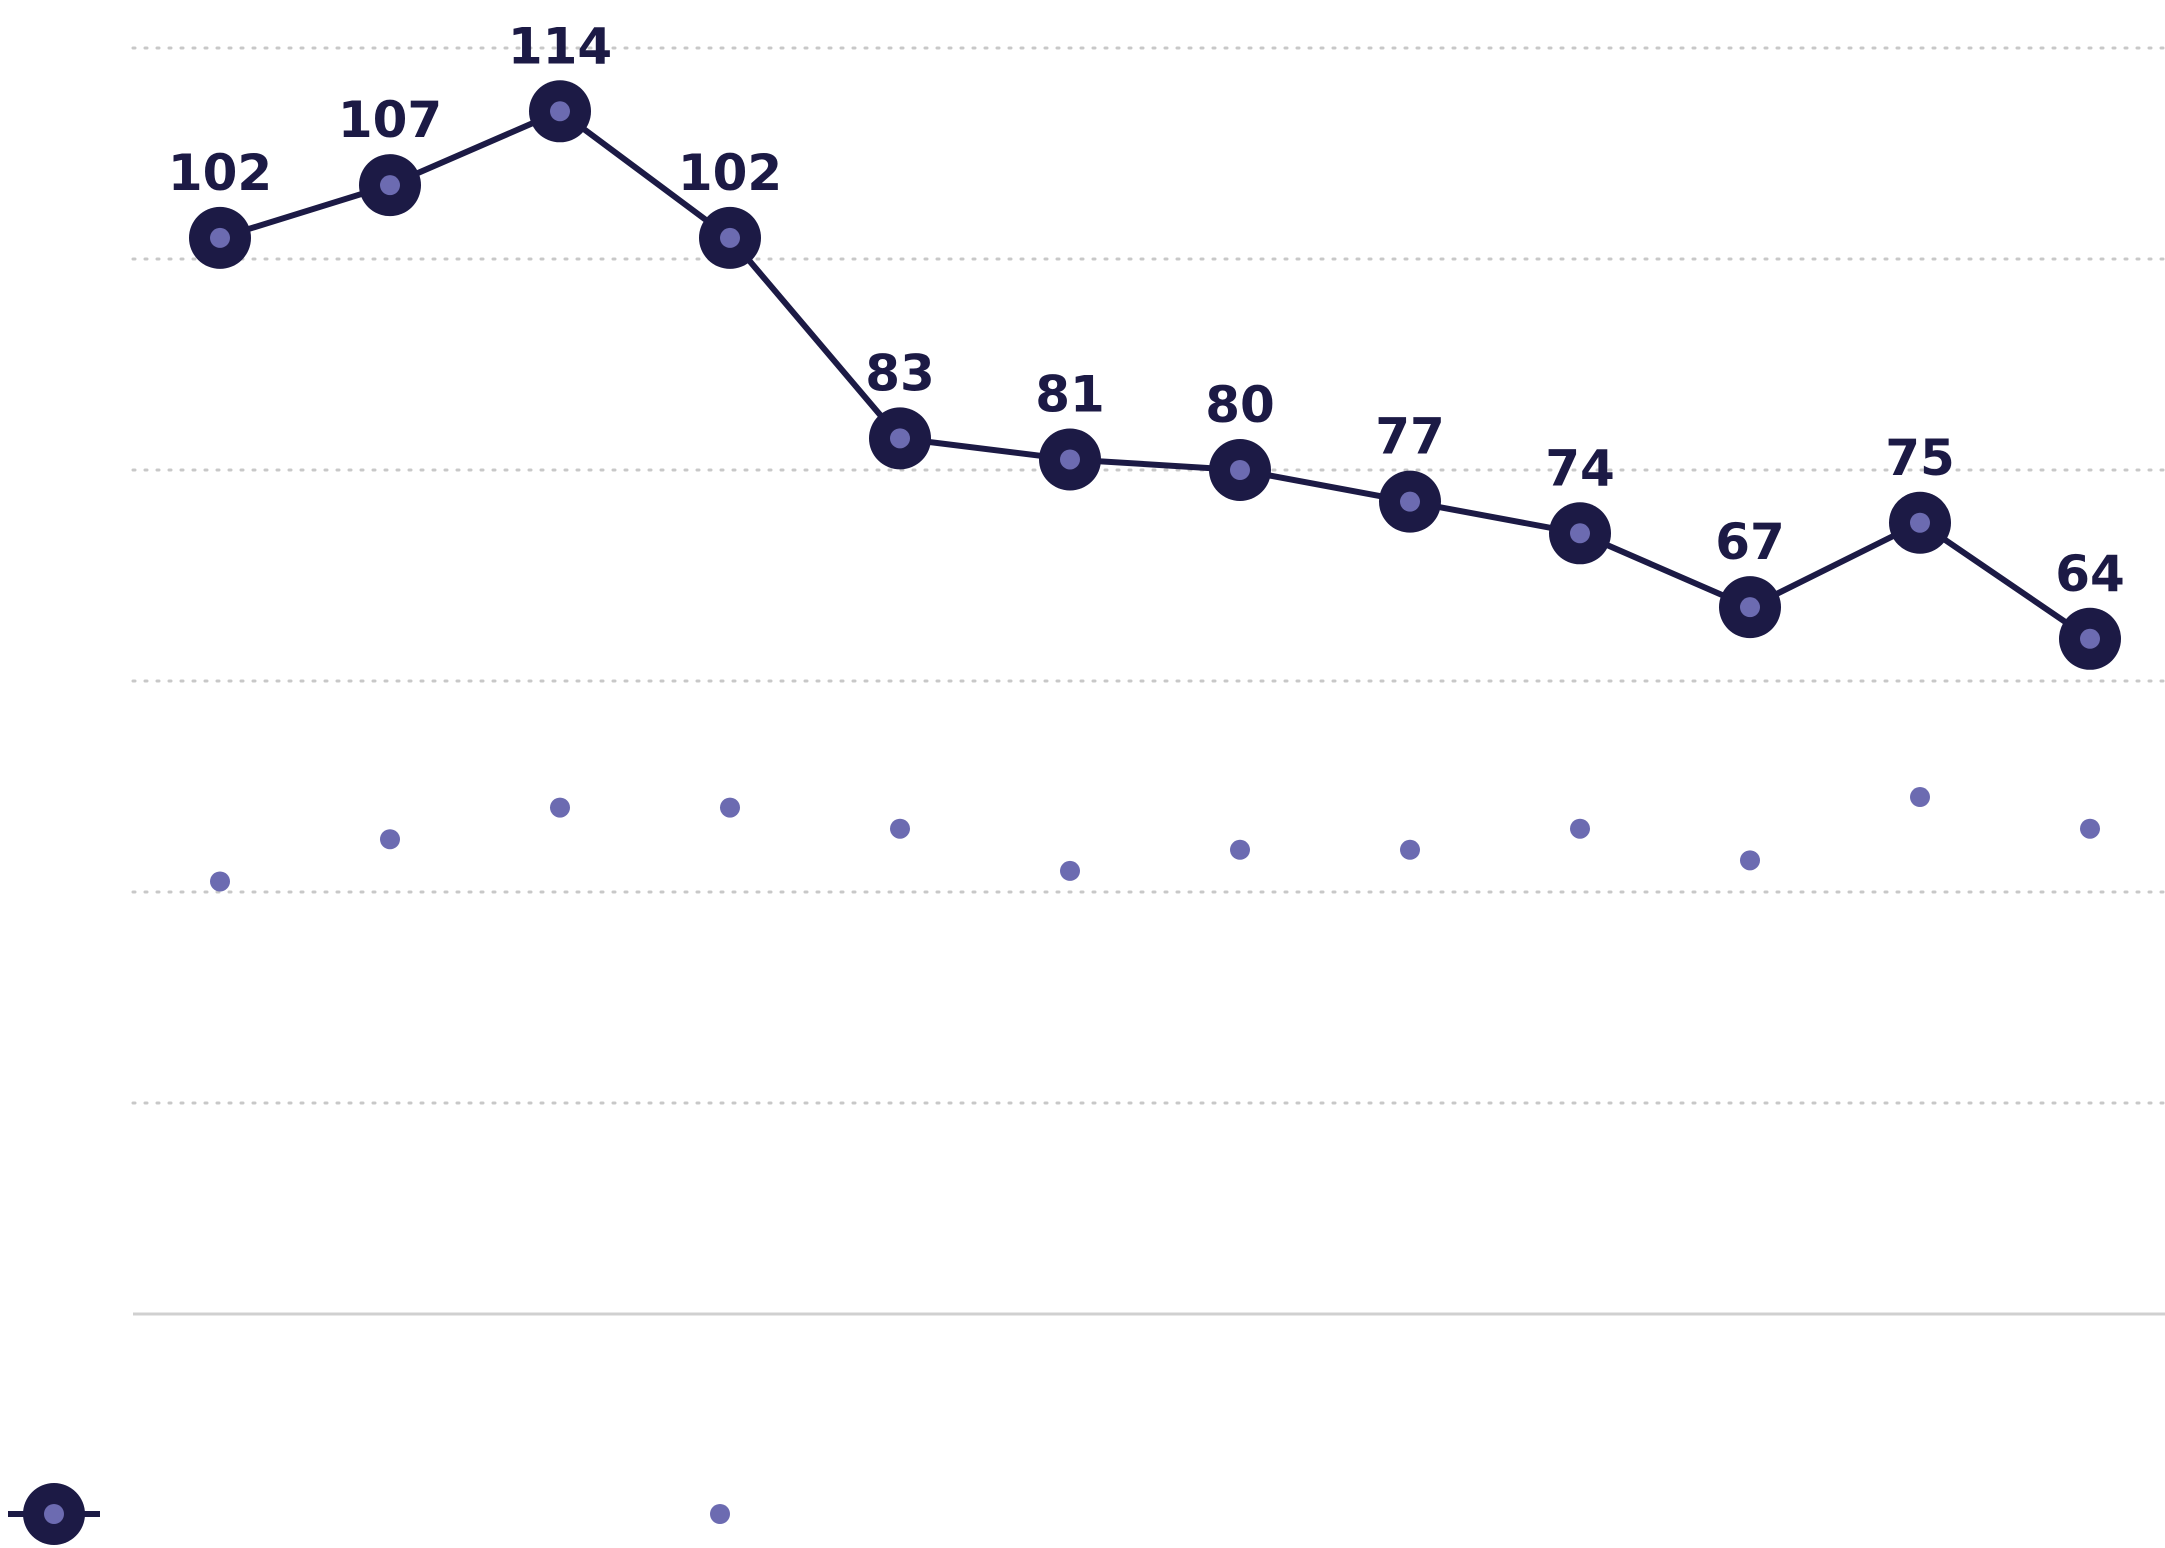 Image resolution: width=2165 pixels, height=1548 pixels. I want to click on legend-swatch-center, so click(54, 1514).